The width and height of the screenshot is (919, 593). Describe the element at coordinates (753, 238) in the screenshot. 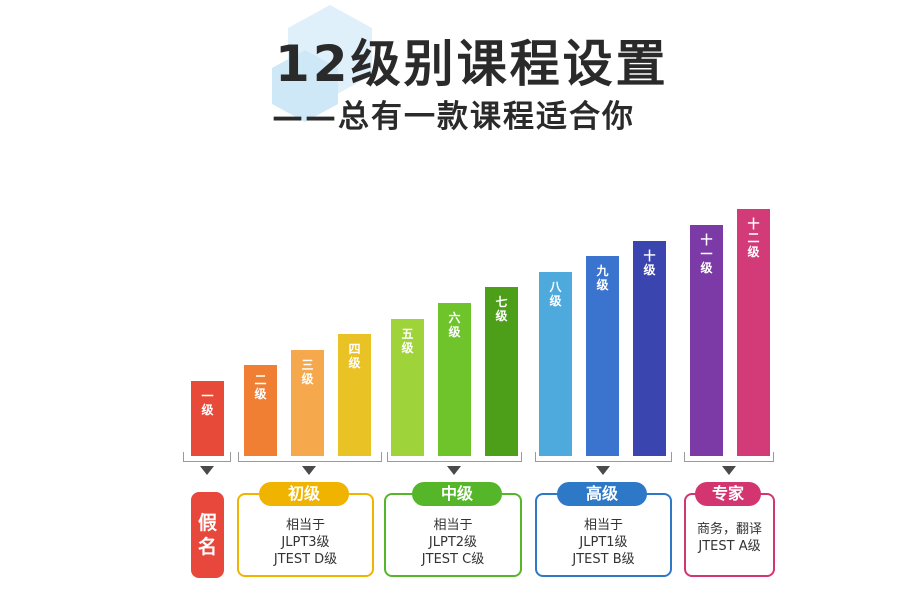

I see `level-bar-label: 十二级` at that location.